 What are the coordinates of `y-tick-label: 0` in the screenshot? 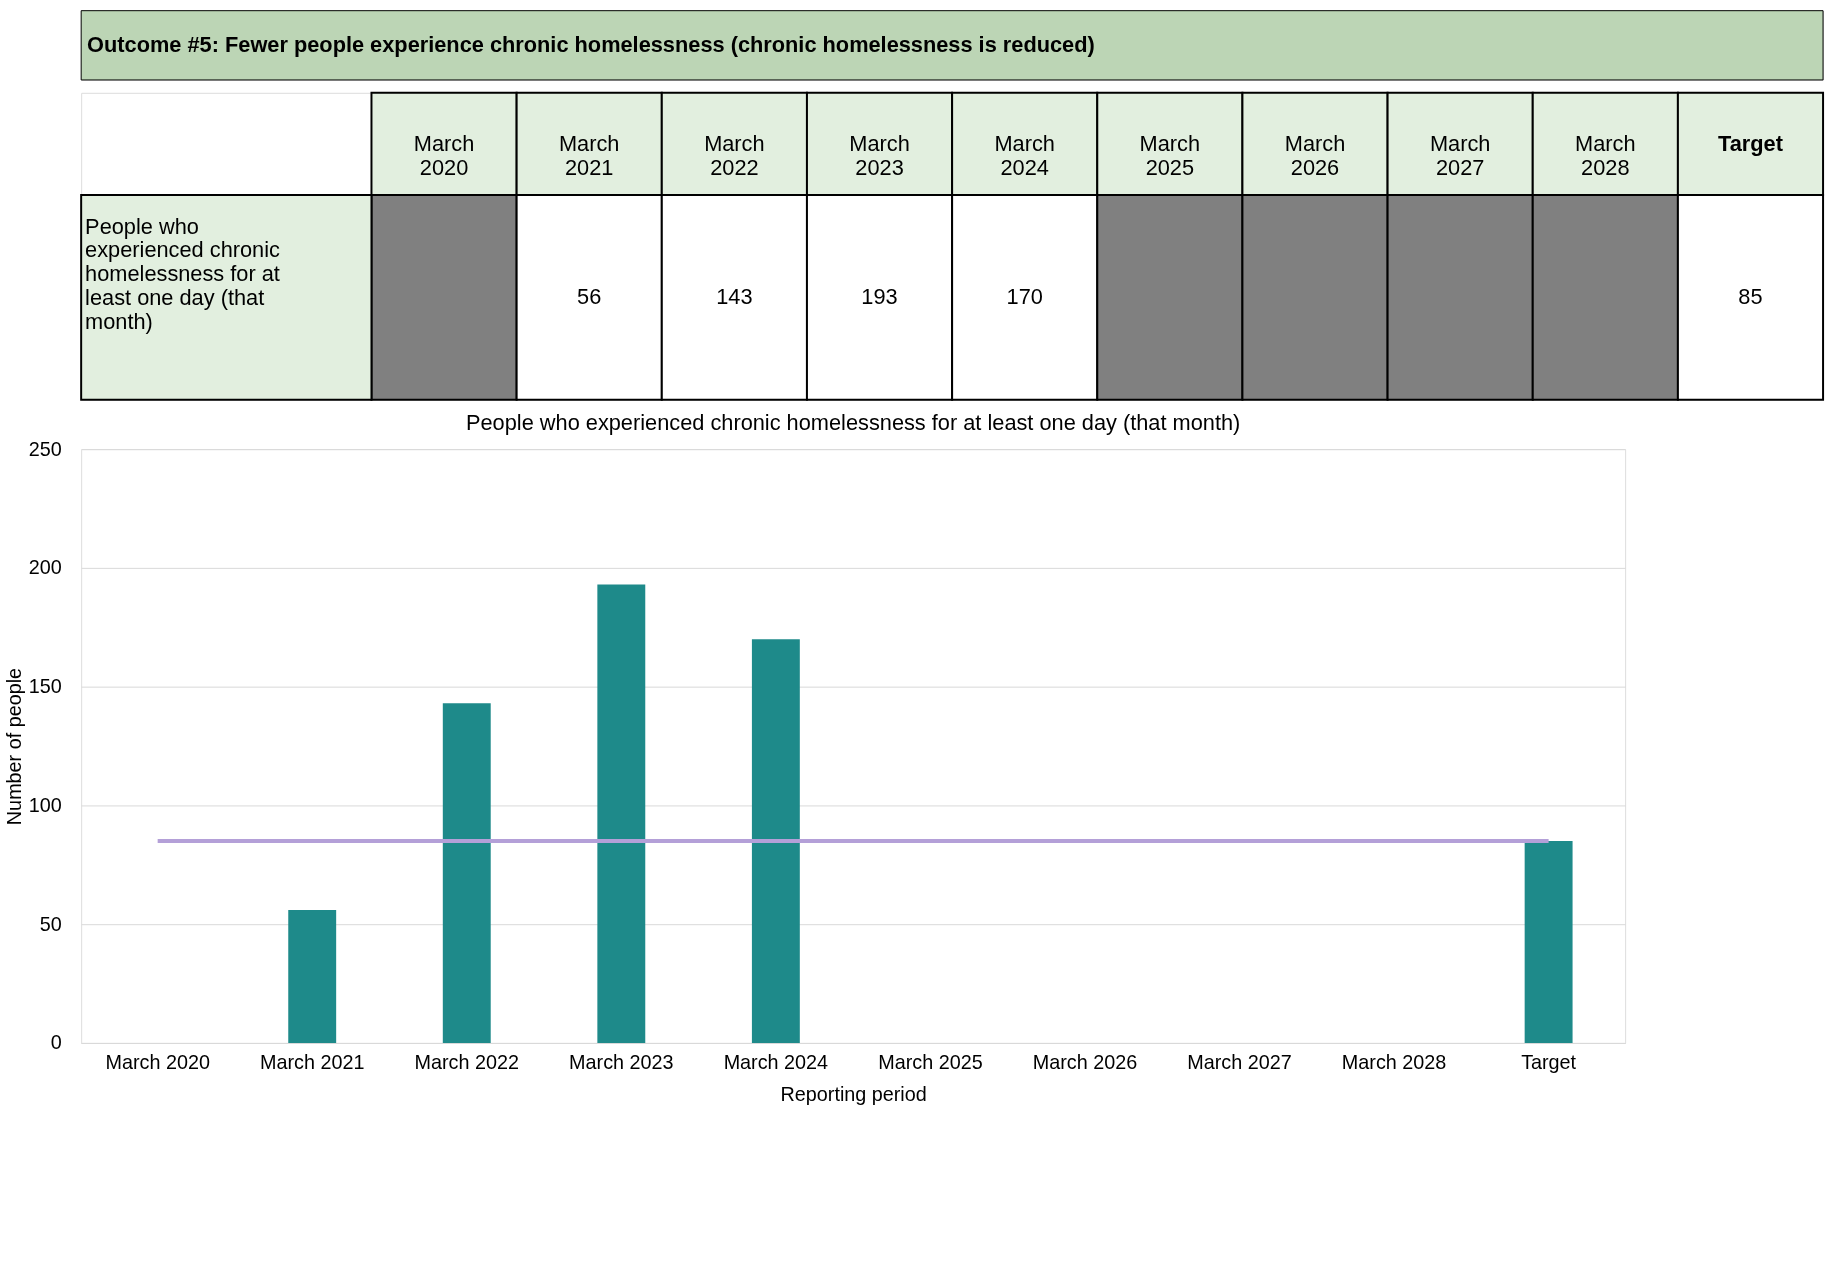 It's located at (56, 1042).